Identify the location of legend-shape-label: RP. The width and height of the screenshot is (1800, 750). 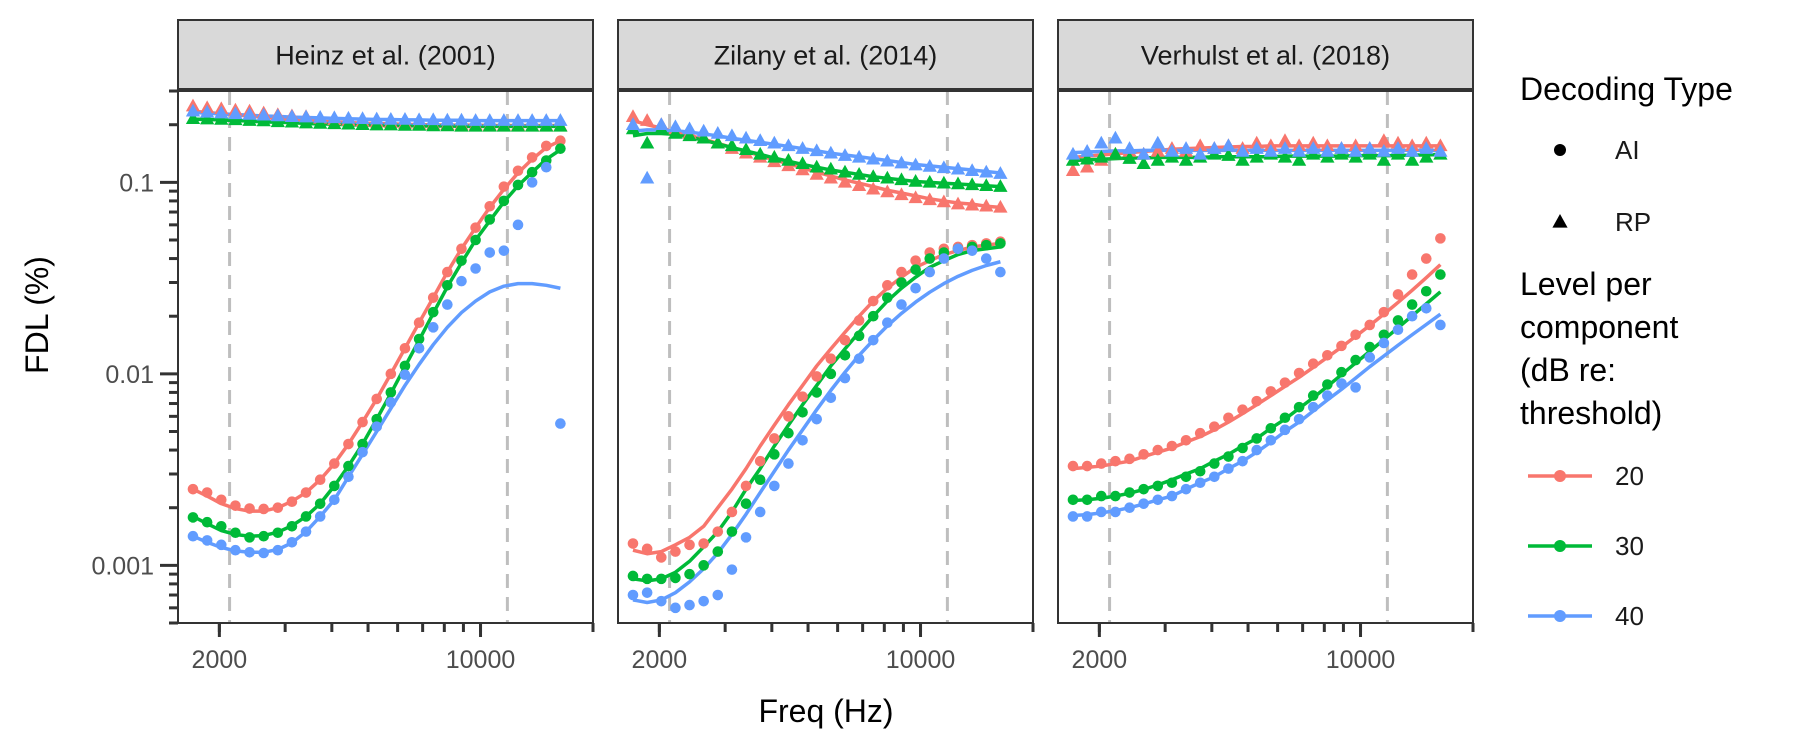
(1633, 222).